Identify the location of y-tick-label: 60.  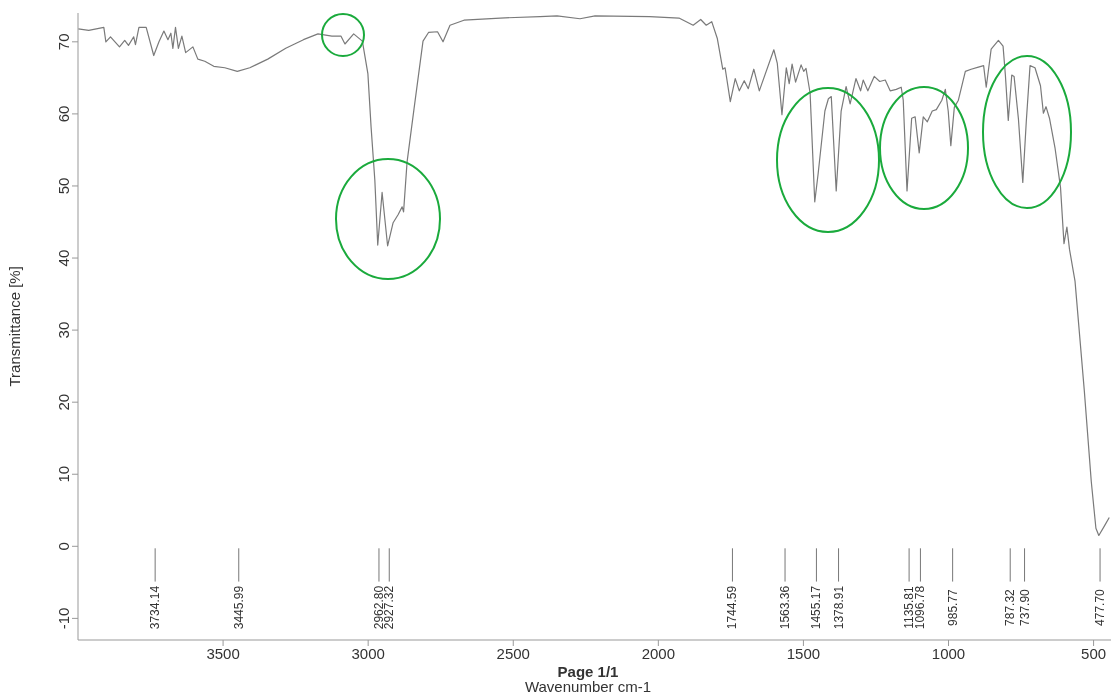
(64, 114).